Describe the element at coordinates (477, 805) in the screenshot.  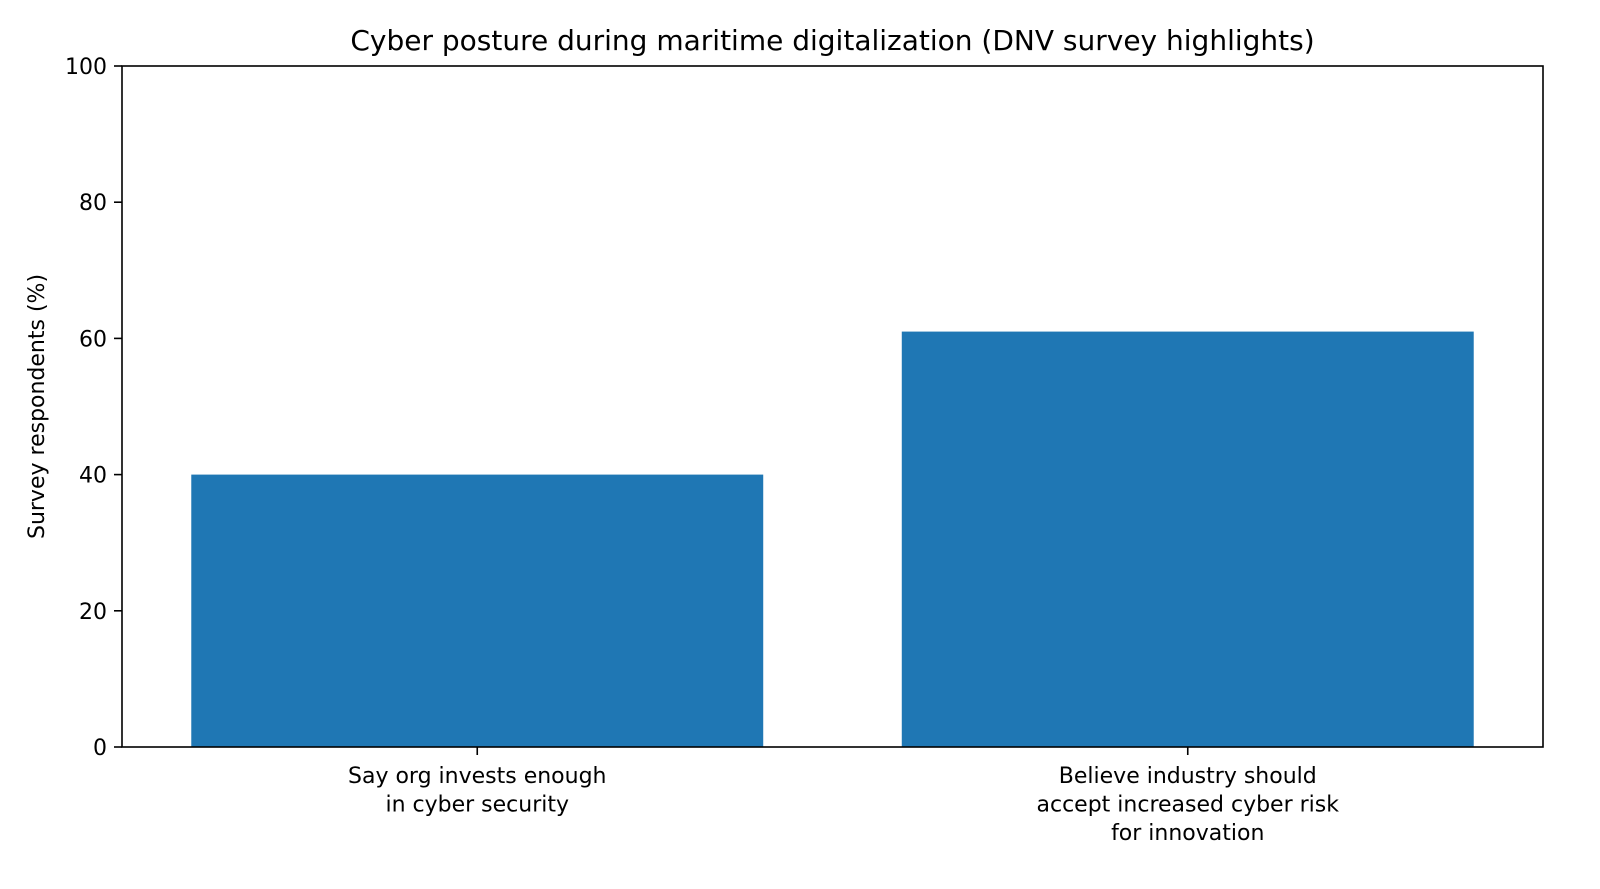
I see `x-tick-label-line: in cyber security` at that location.